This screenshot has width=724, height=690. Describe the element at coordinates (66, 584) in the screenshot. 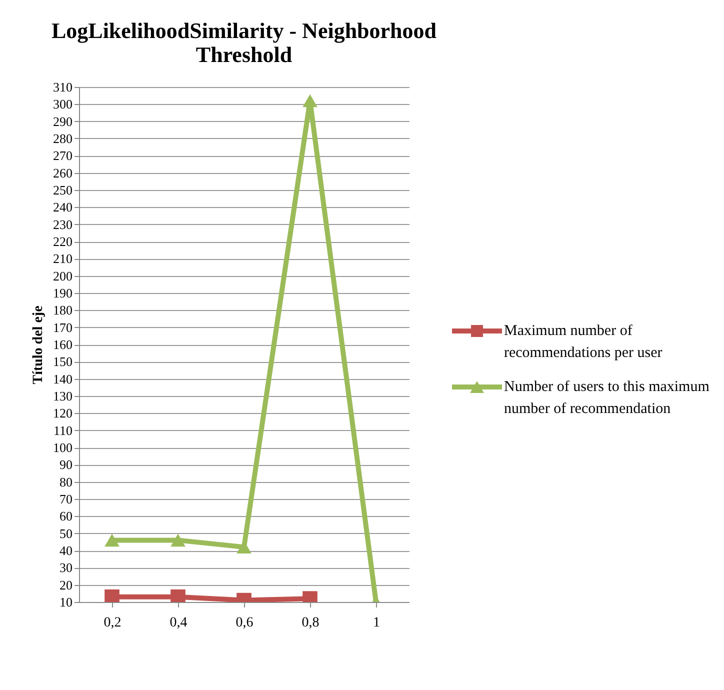

I see `y-tick-label: 20` at that location.